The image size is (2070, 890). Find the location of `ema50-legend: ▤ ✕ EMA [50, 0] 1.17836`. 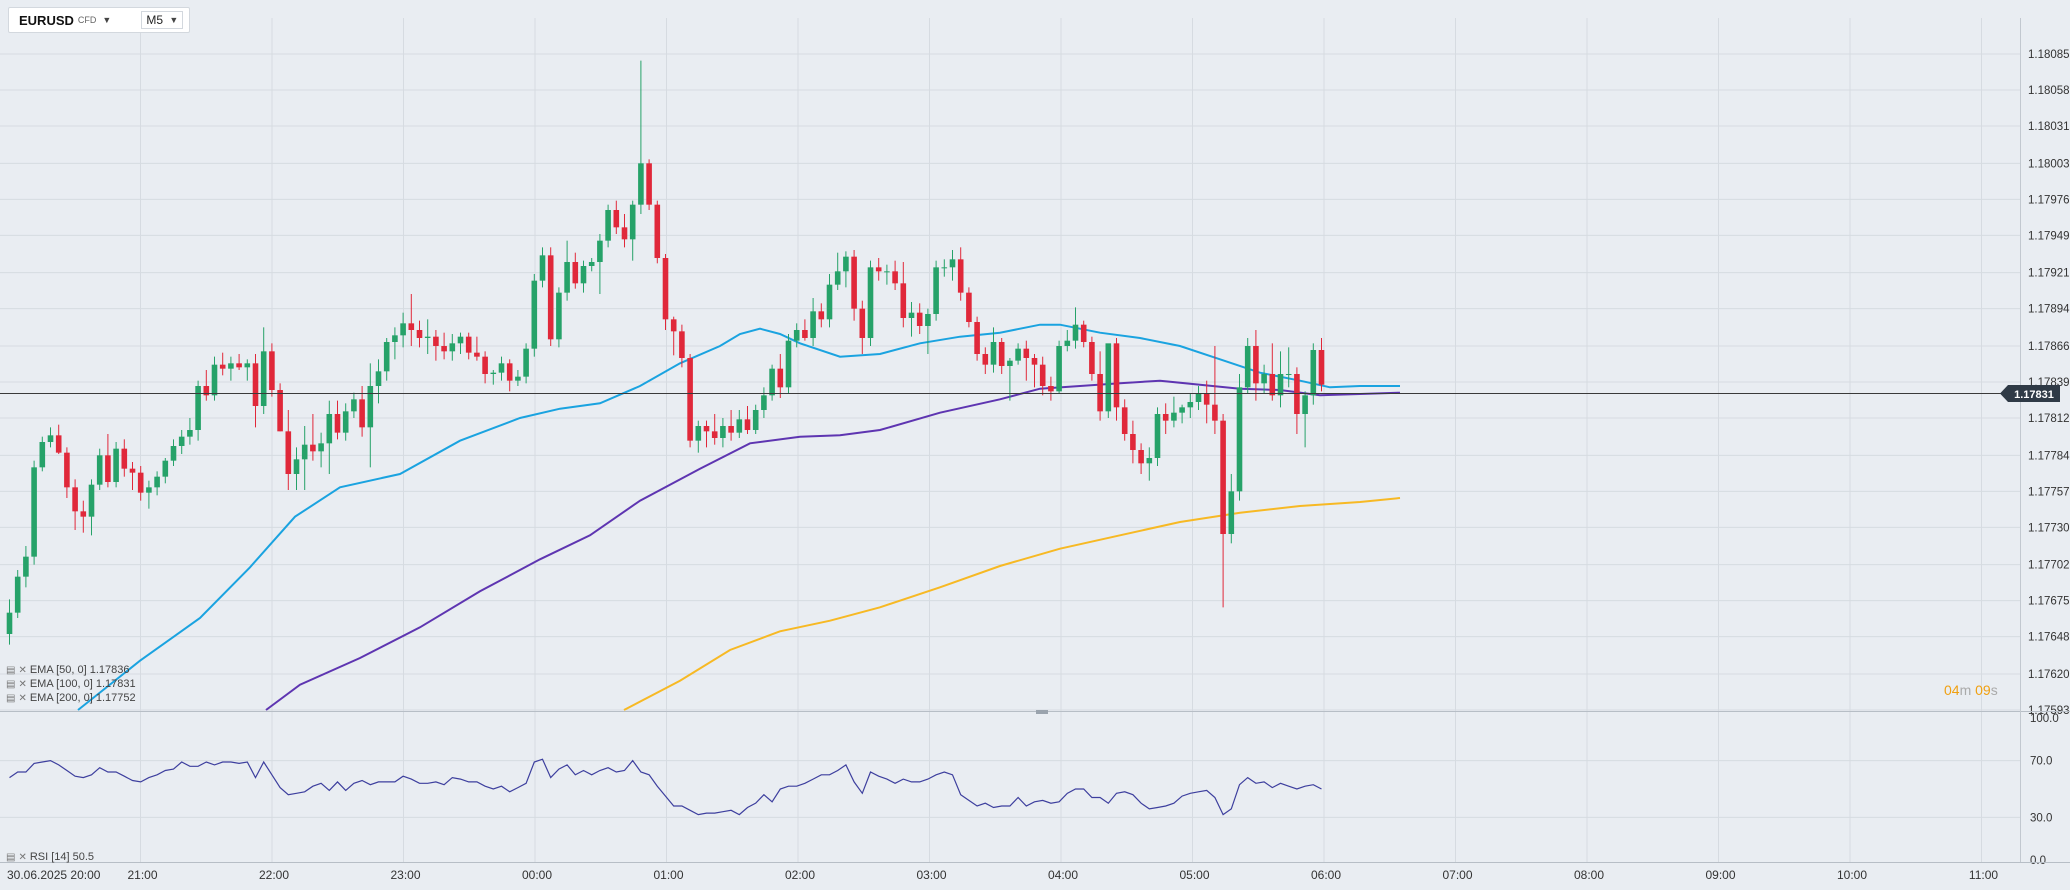

ema50-legend: ▤ ✕ EMA [50, 0] 1.17836 is located at coordinates (67, 670).